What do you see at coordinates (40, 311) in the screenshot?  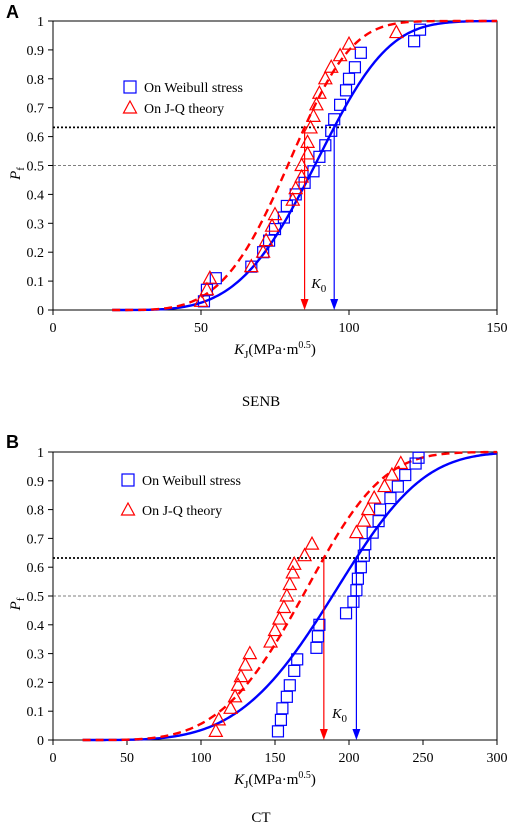 I see `y-tick-label: 0` at bounding box center [40, 311].